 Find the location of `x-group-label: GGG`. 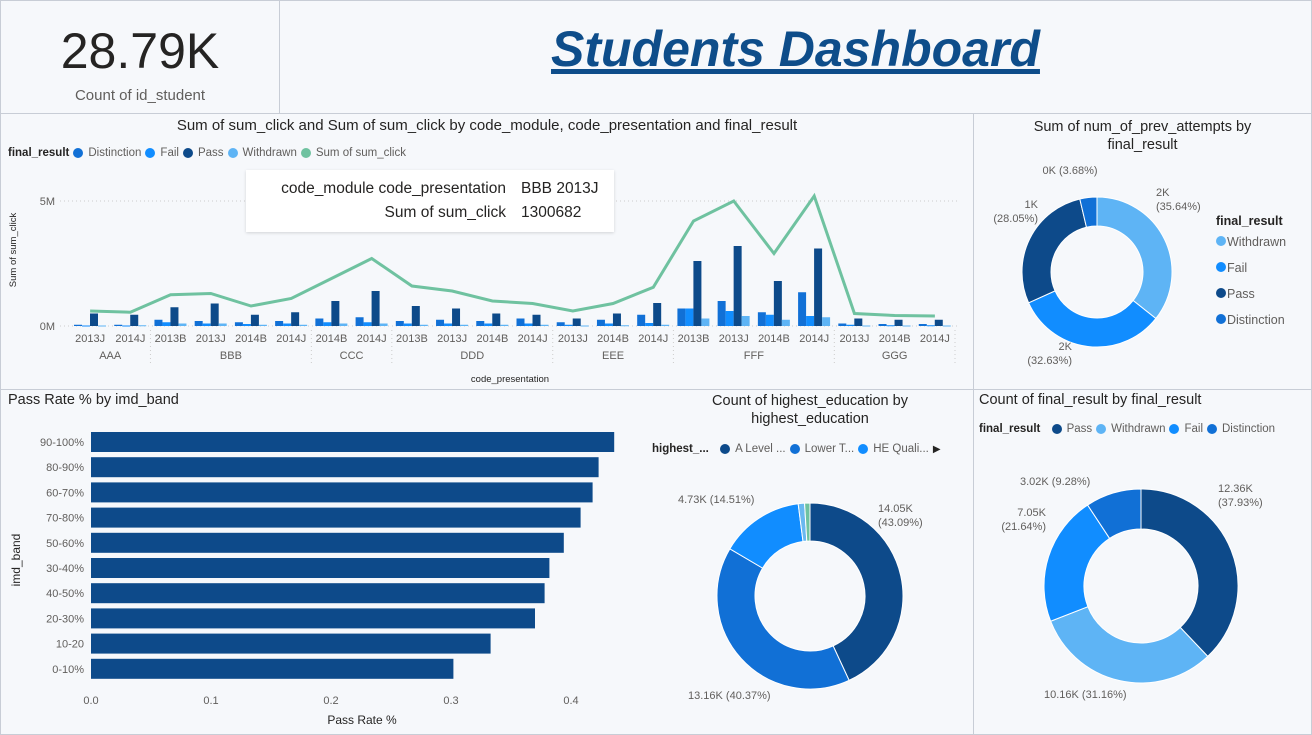

x-group-label: GGG is located at coordinates (895, 356).